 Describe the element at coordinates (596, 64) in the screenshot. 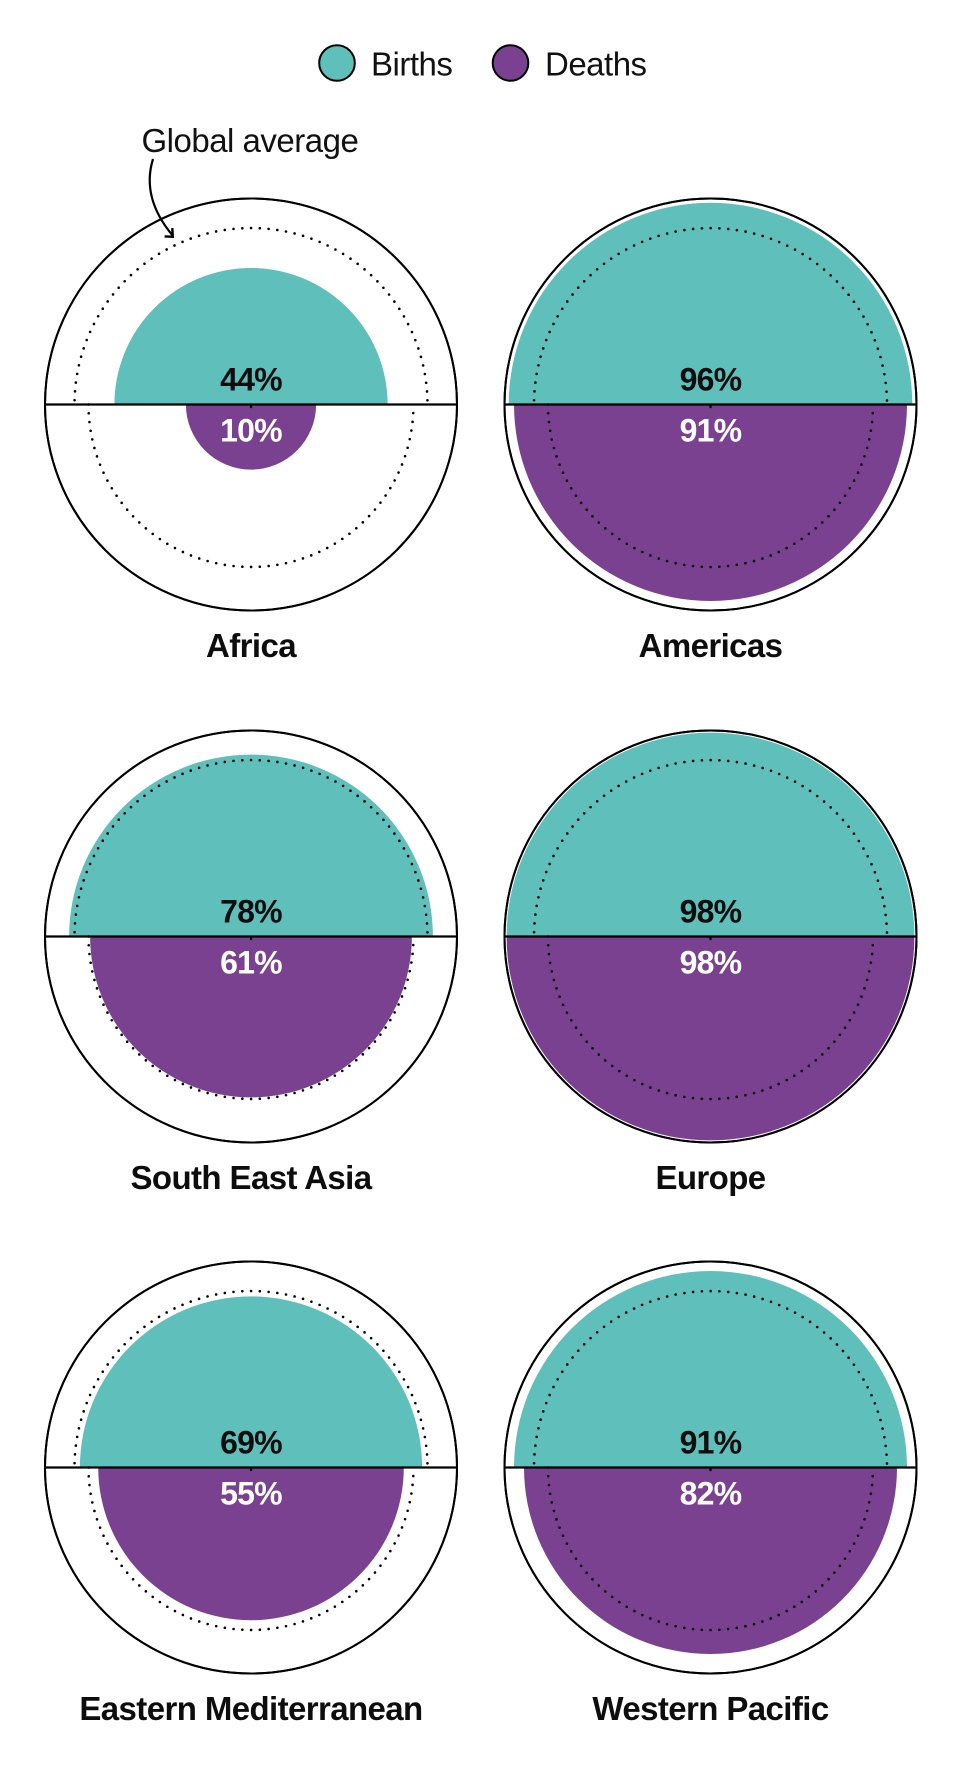

I see `svg-text: Deaths` at that location.